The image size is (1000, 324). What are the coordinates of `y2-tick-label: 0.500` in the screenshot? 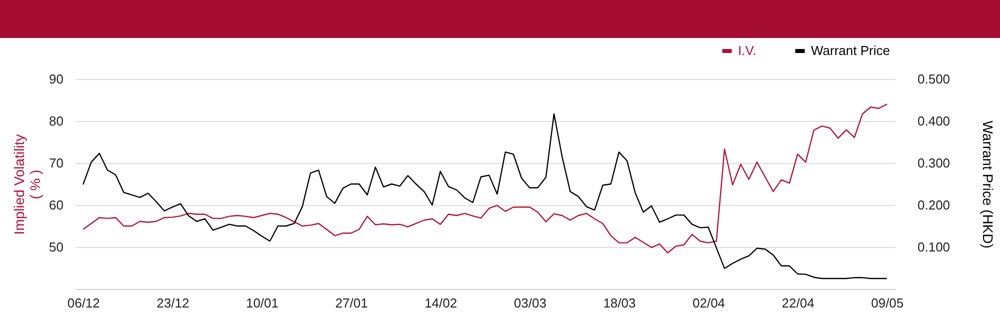 It's located at (934, 79).